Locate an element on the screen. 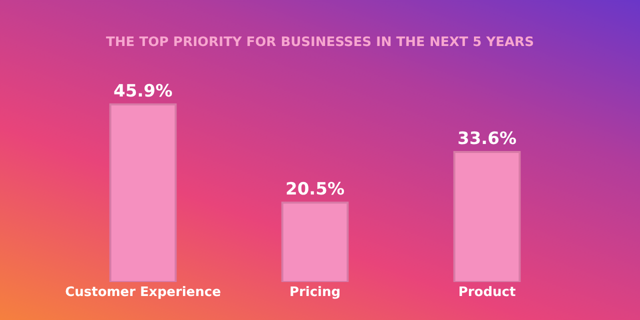  chart-title: THE TOP PRIORITY FOR BUSINESSES IN THE NEXT 5 YEARS is located at coordinates (320, 42).